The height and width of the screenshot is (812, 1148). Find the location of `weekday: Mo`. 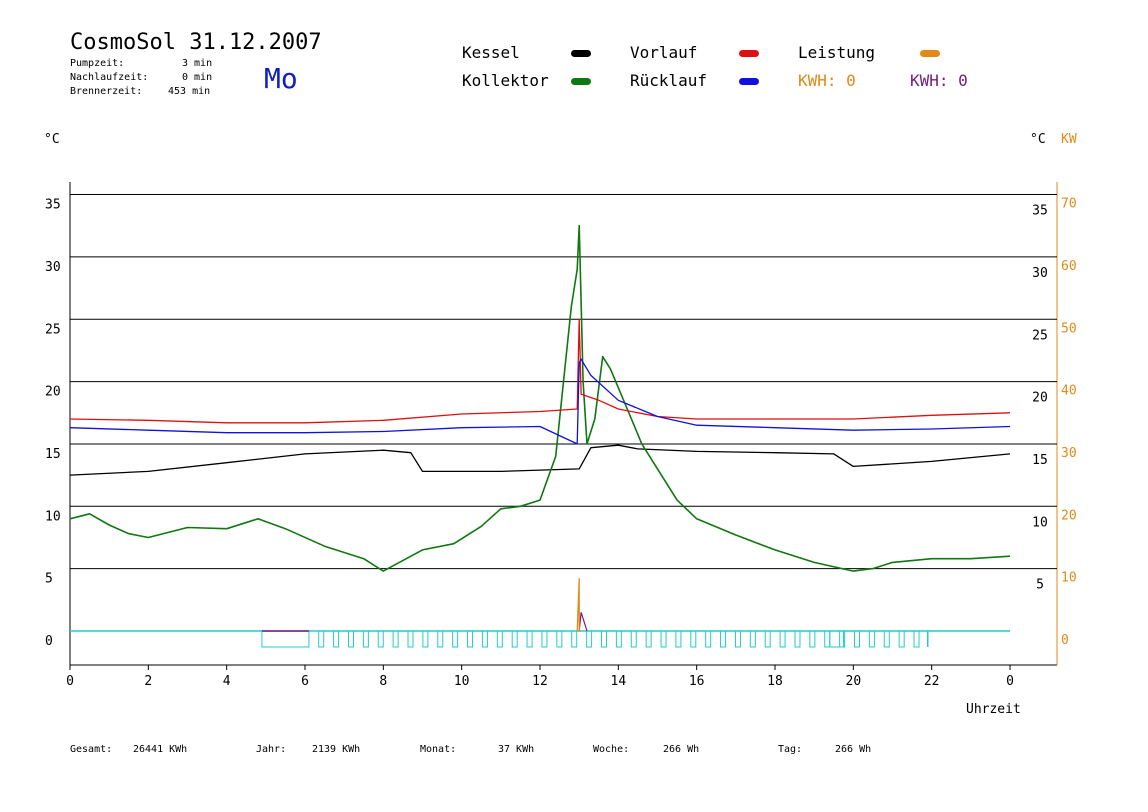

weekday: Mo is located at coordinates (281, 78).